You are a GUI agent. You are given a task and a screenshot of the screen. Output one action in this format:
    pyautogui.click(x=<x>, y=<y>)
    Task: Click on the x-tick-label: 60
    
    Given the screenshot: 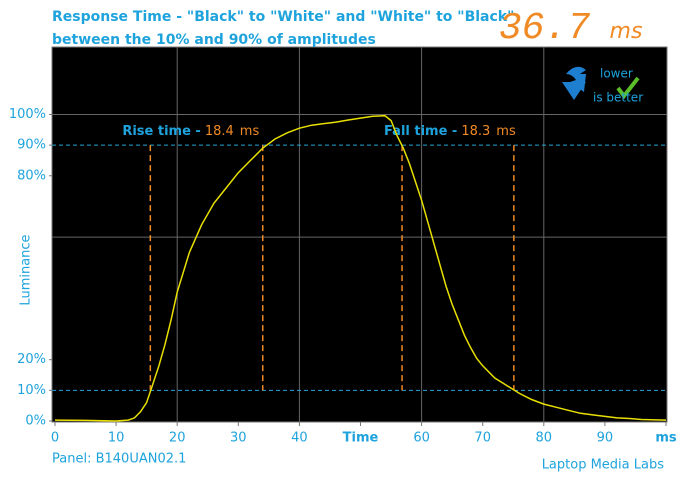 What is the action you would take?
    pyautogui.click(x=421, y=438)
    